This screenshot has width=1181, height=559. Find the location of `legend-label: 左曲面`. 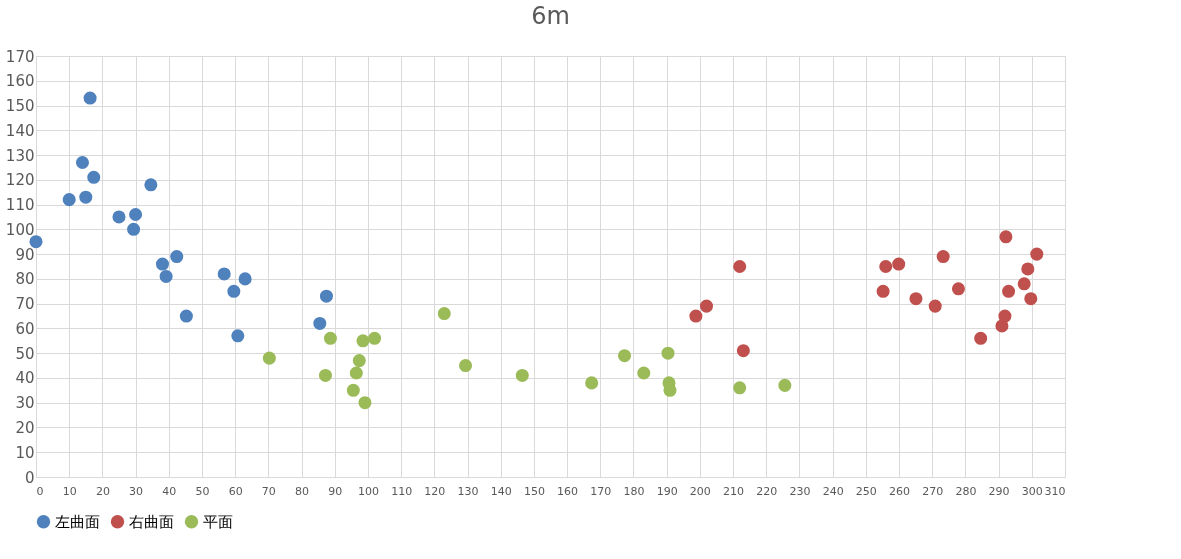

legend-label: 左曲面 is located at coordinates (77, 521).